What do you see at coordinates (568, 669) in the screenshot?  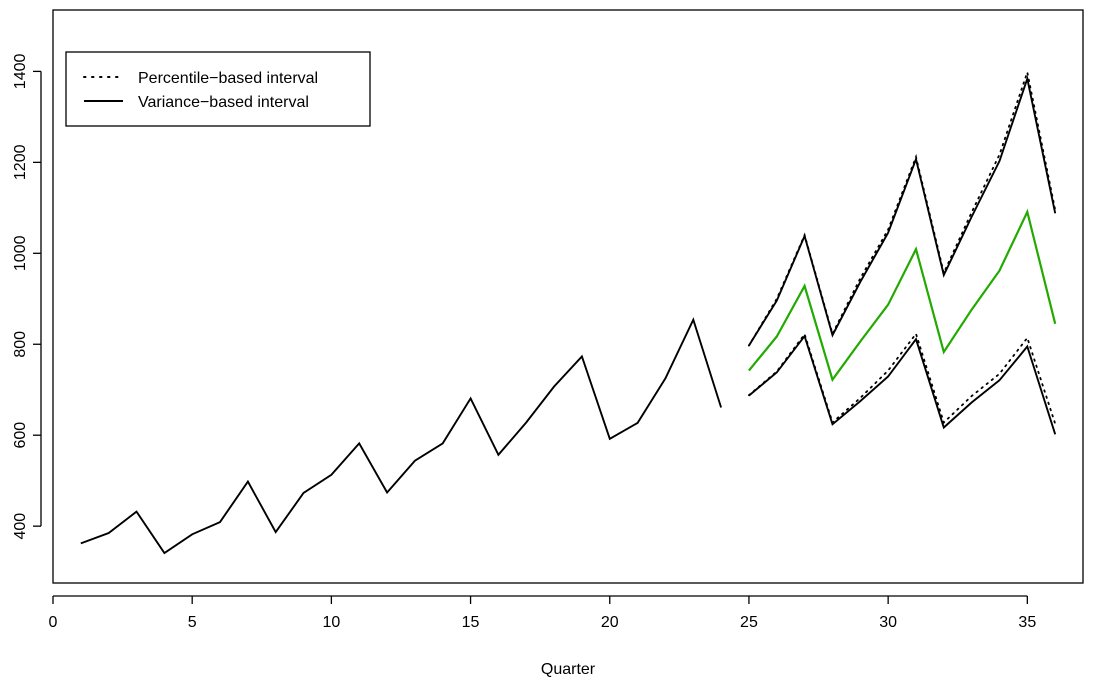 I see `x-axis-label: Quarter` at bounding box center [568, 669].